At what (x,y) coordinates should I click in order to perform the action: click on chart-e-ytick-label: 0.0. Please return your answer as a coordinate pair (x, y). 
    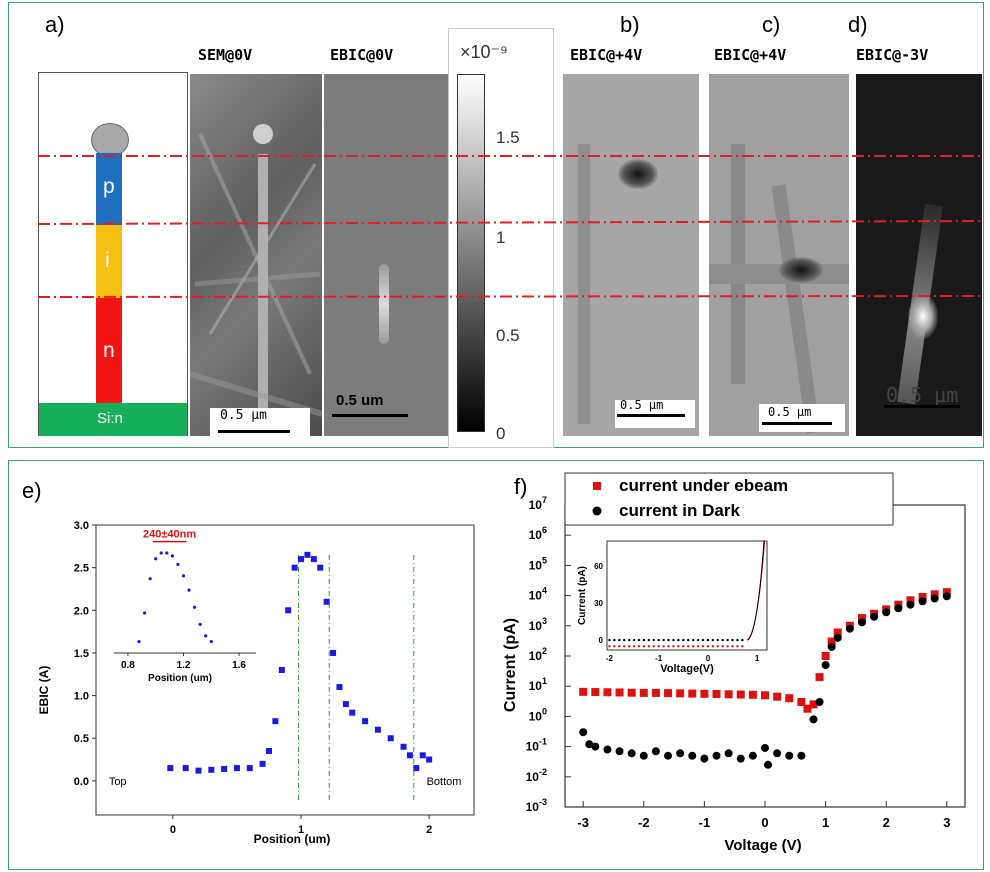
    Looking at the image, I should click on (81, 782).